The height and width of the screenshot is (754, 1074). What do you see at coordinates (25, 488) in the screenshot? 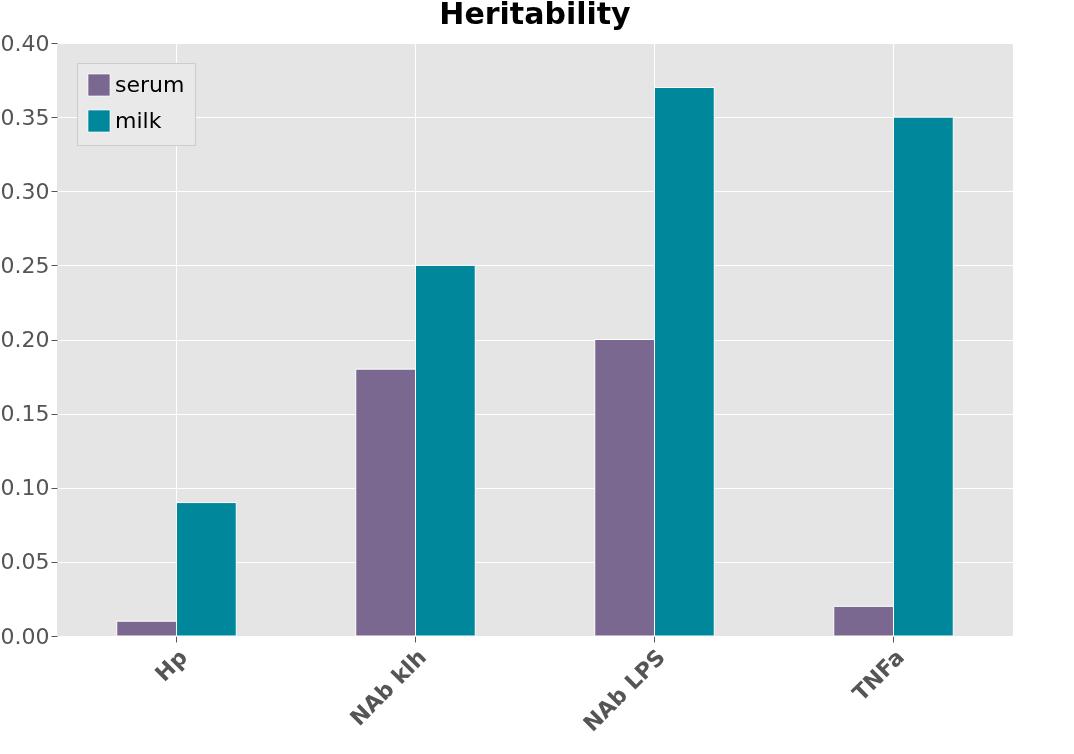
I see `y-tick-label: 0.10` at bounding box center [25, 488].